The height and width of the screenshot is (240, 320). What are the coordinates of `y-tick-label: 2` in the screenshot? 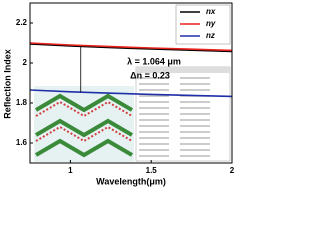 It's located at (25, 62).